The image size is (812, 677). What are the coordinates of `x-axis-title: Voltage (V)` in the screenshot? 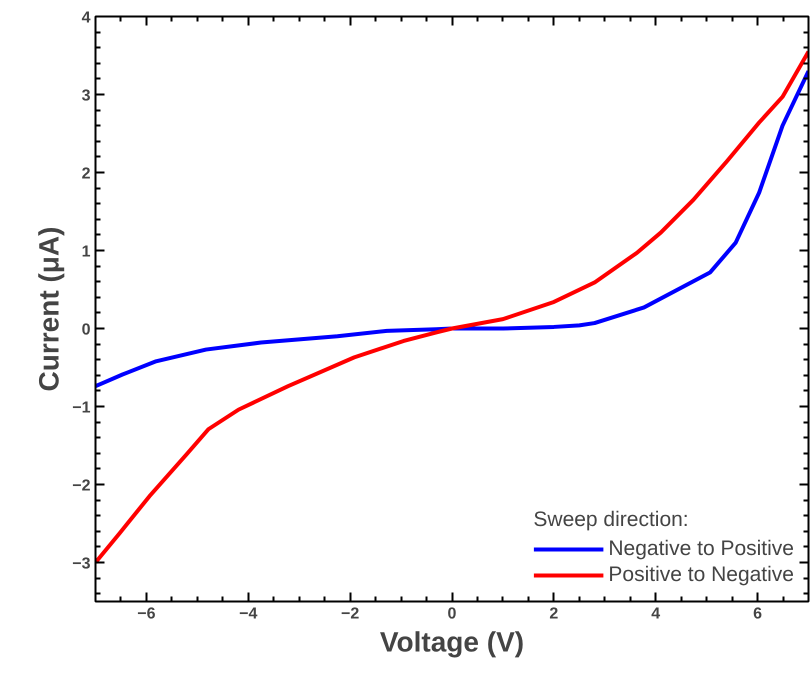 It's located at (452, 642).